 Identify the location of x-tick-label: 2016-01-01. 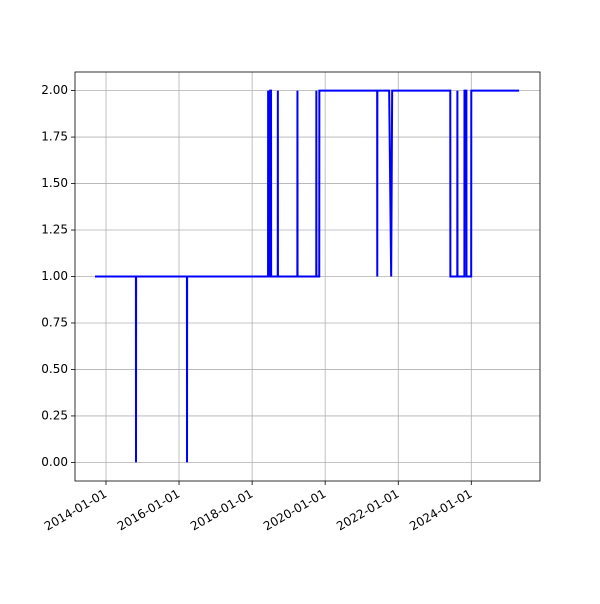
(148, 510).